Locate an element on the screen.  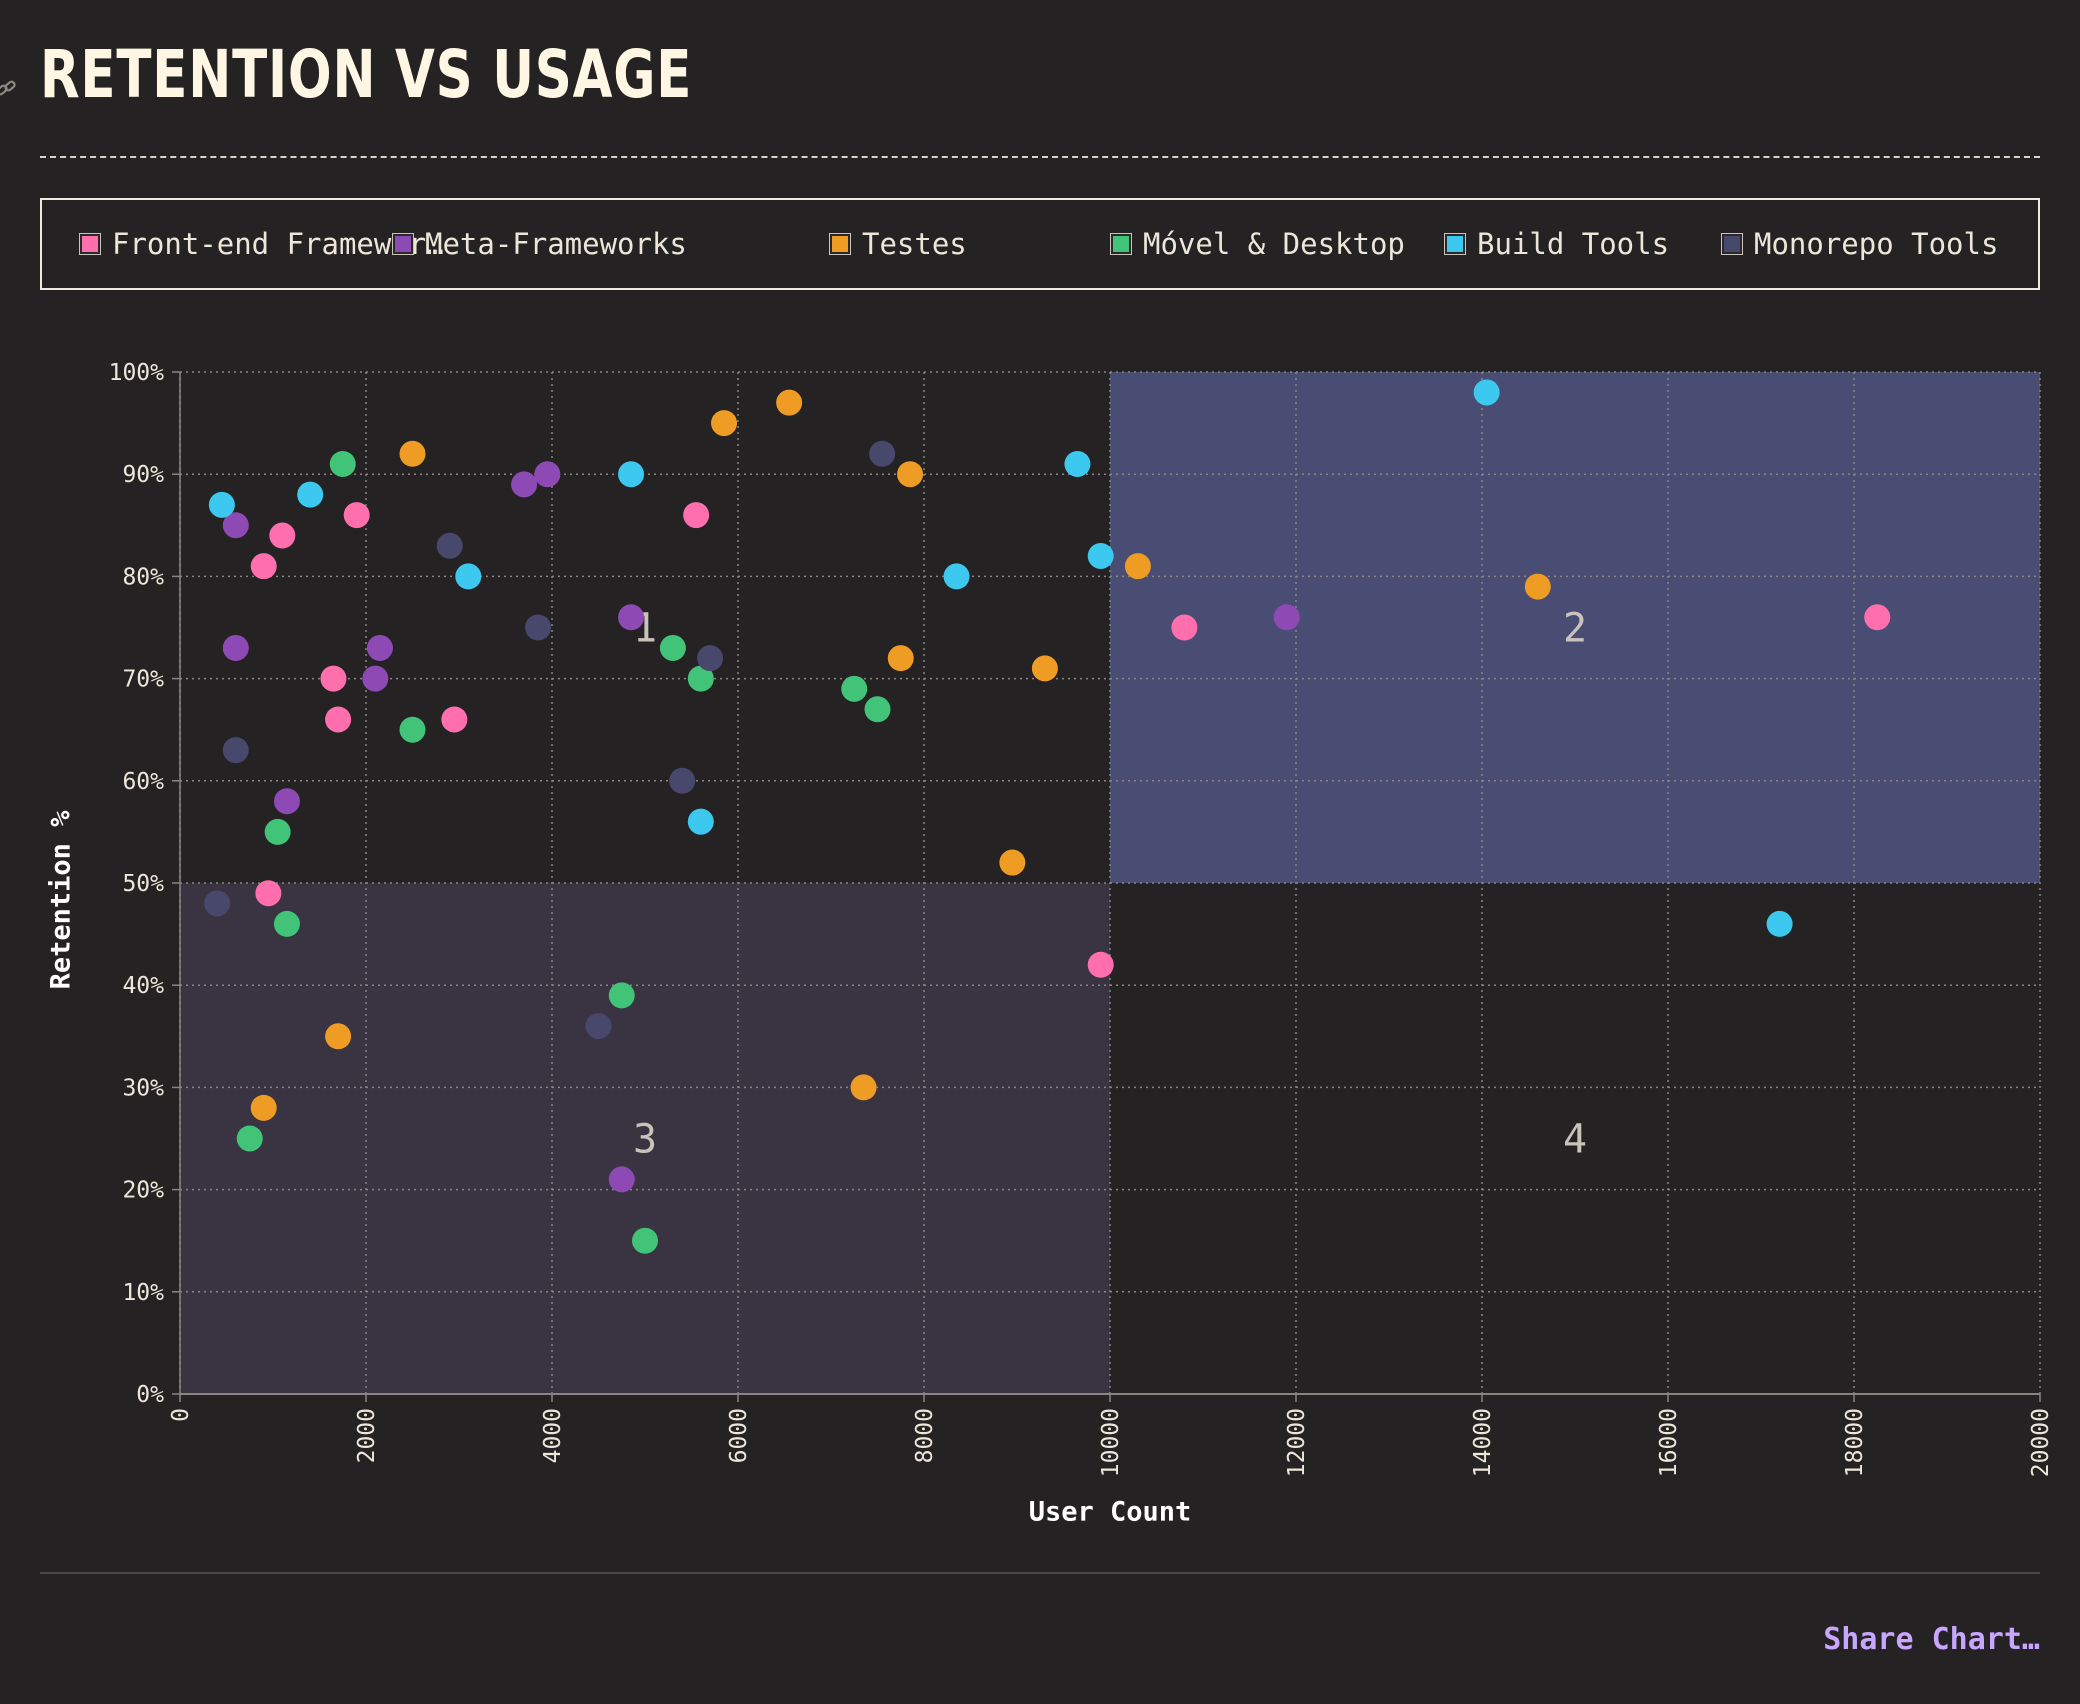
legend-swatch-build-tools is located at coordinates (1455, 244).